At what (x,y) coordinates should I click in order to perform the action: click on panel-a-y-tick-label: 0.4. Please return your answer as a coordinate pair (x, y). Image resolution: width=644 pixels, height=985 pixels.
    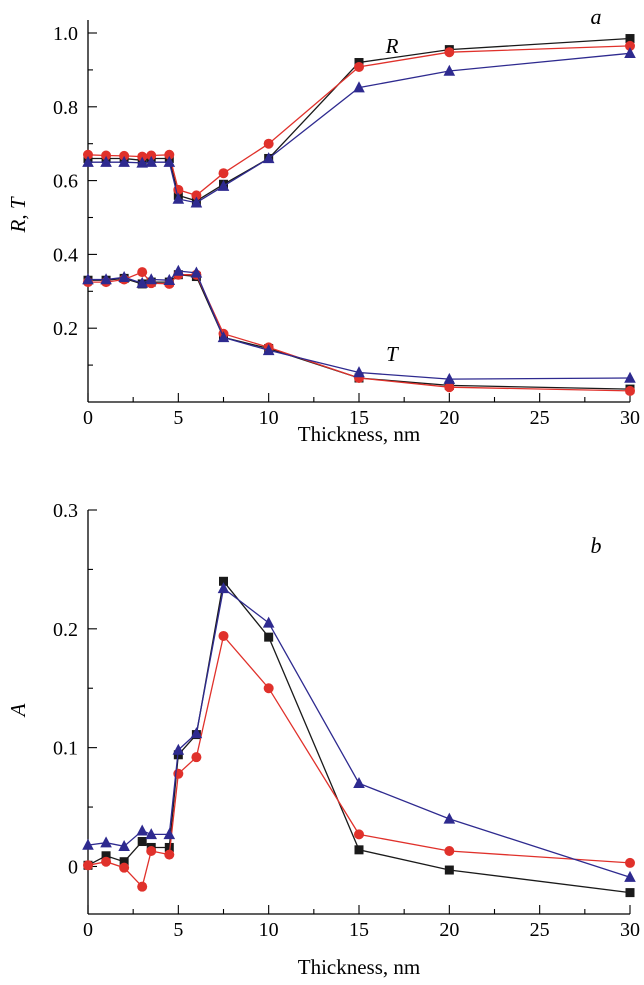
    Looking at the image, I should click on (65, 255).